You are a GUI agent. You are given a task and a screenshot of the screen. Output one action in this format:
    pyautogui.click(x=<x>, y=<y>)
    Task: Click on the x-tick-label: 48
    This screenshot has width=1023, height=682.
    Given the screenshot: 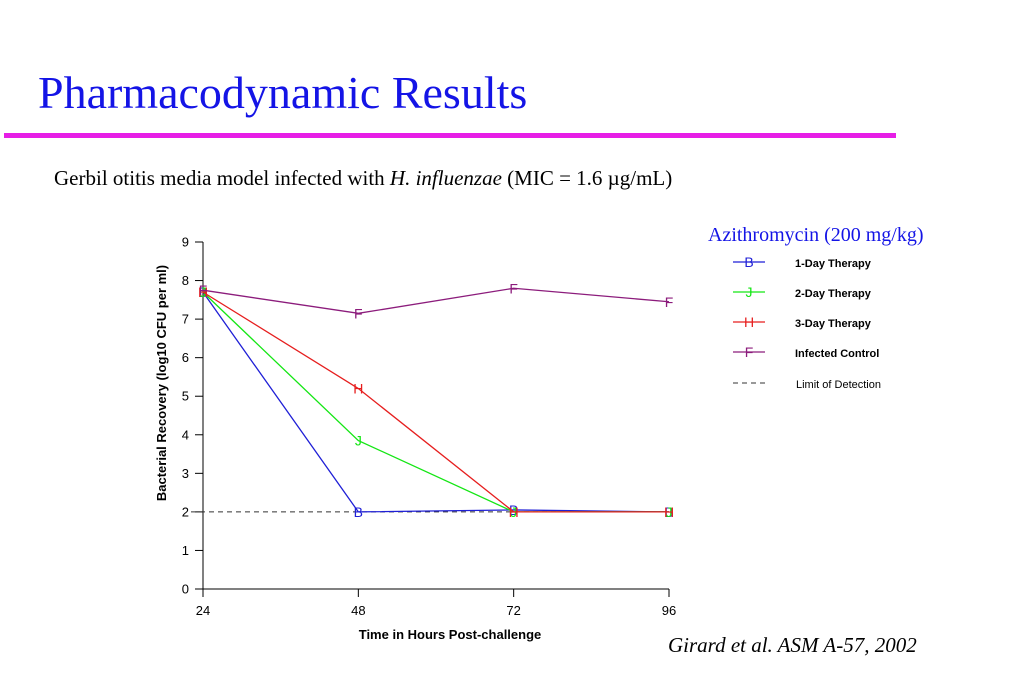 What is the action you would take?
    pyautogui.click(x=358, y=610)
    